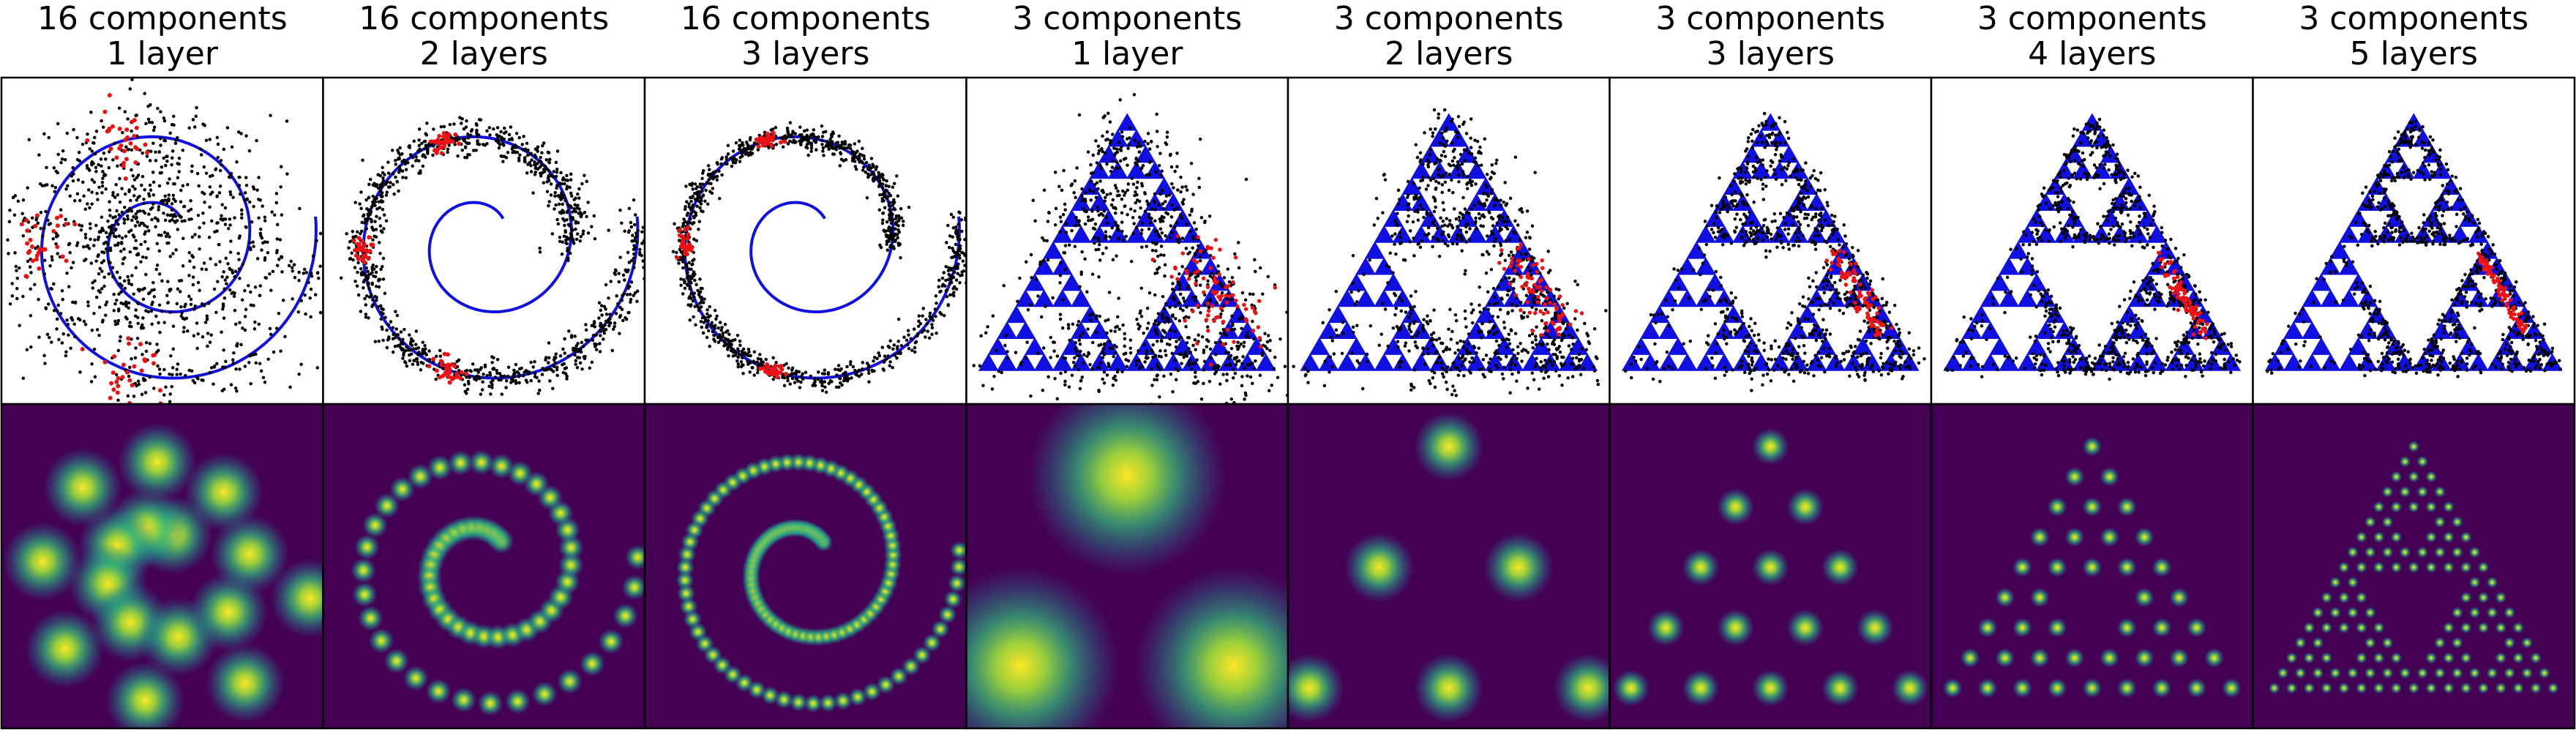  I want to click on model-samples, so click(1774, 251).